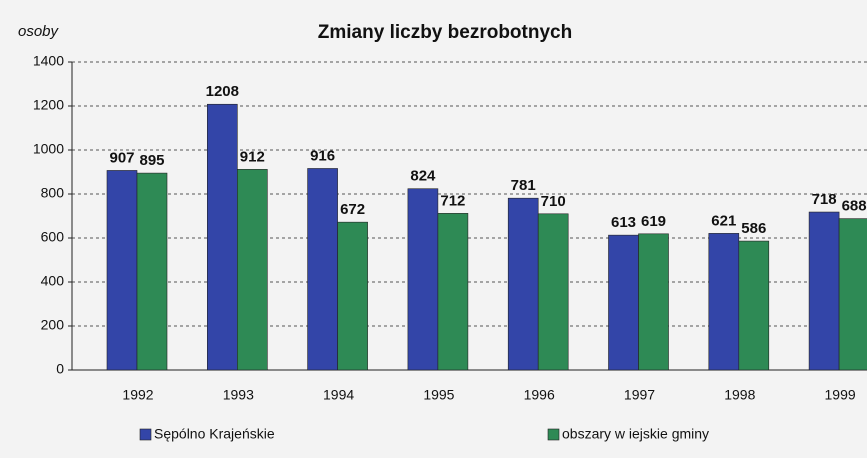 The width and height of the screenshot is (867, 458). Describe the element at coordinates (53, 237) in the screenshot. I see `y-tick-label: 600` at that location.